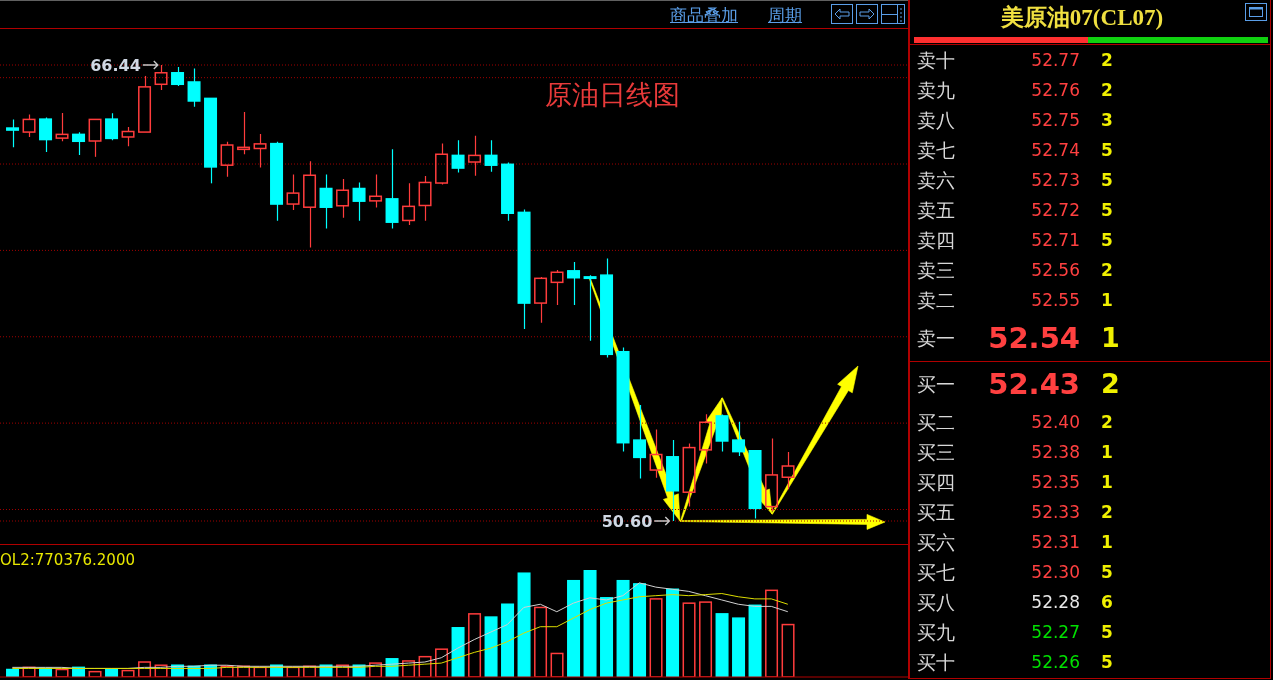  Describe the element at coordinates (1055, 452) in the screenshot. I see `data-label: 52.38` at that location.